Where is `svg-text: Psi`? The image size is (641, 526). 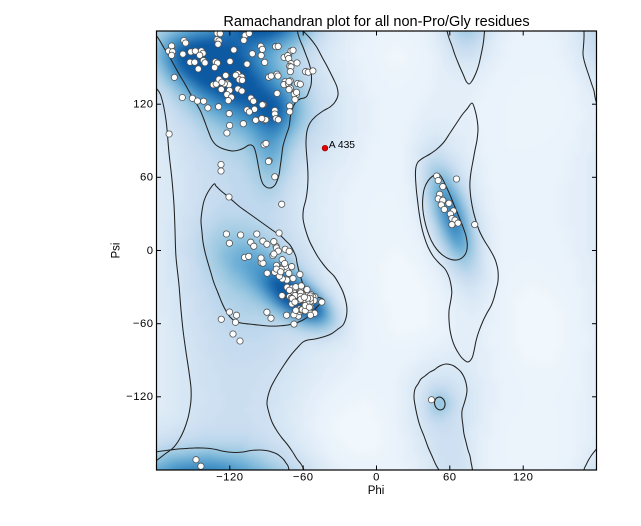 svg-text: Psi is located at coordinates (117, 251).